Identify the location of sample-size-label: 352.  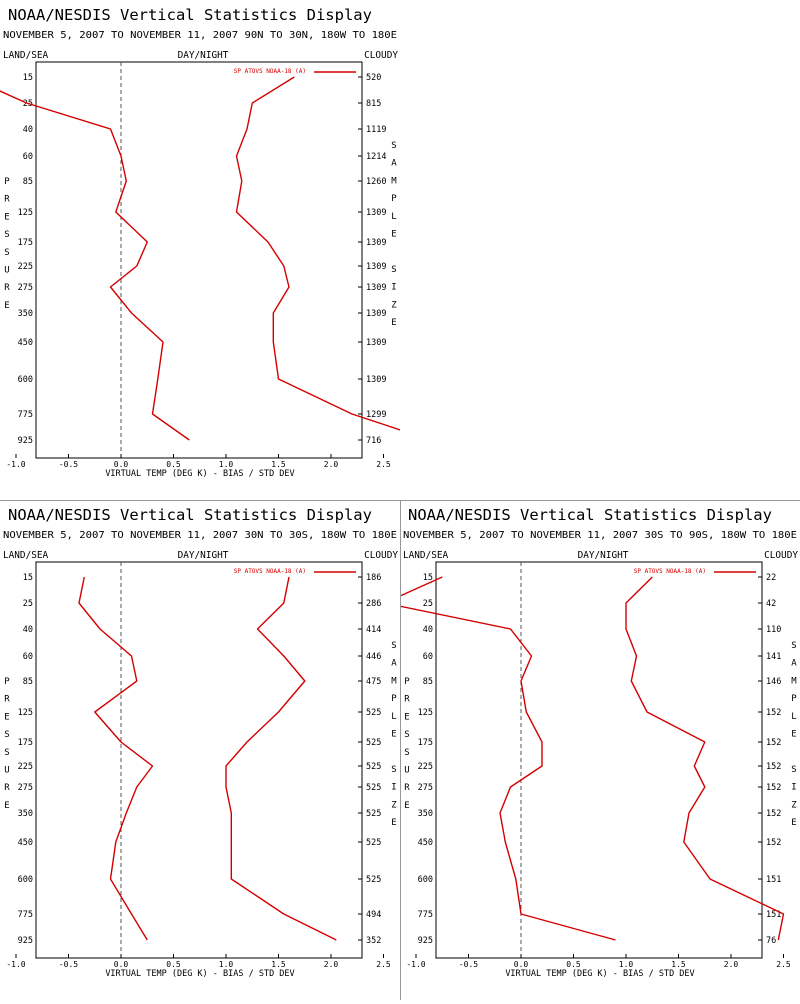
(373, 941).